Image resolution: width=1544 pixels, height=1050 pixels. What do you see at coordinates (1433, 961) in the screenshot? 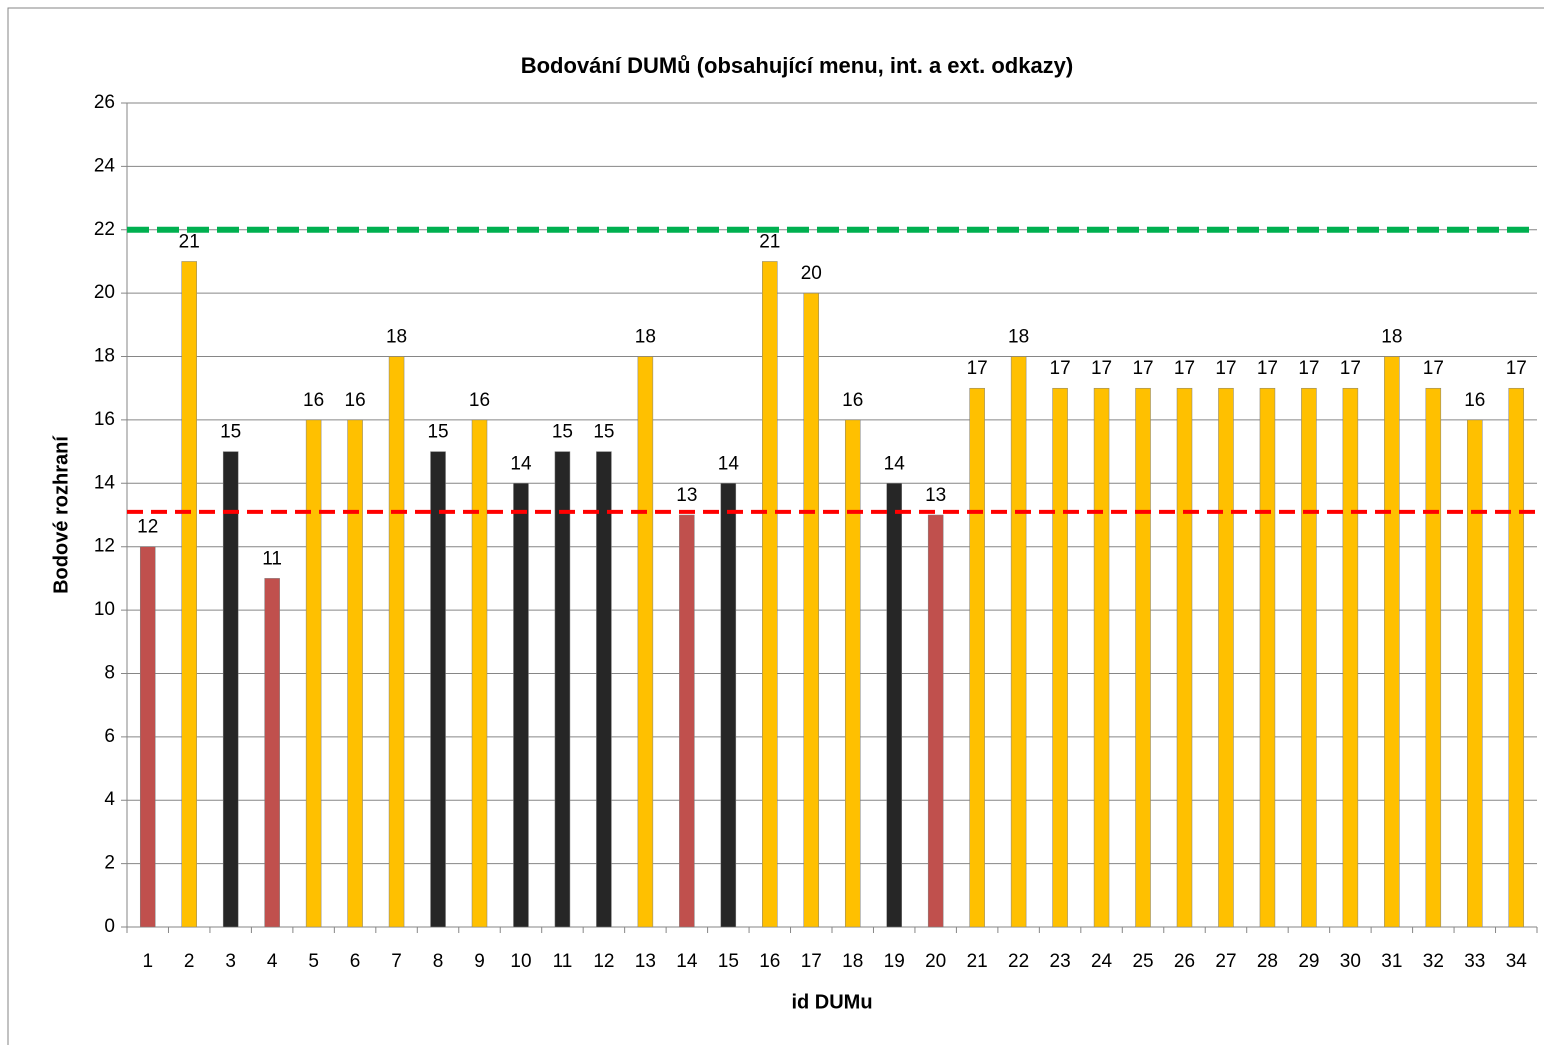
I see `x-tick-label: 32` at bounding box center [1433, 961].